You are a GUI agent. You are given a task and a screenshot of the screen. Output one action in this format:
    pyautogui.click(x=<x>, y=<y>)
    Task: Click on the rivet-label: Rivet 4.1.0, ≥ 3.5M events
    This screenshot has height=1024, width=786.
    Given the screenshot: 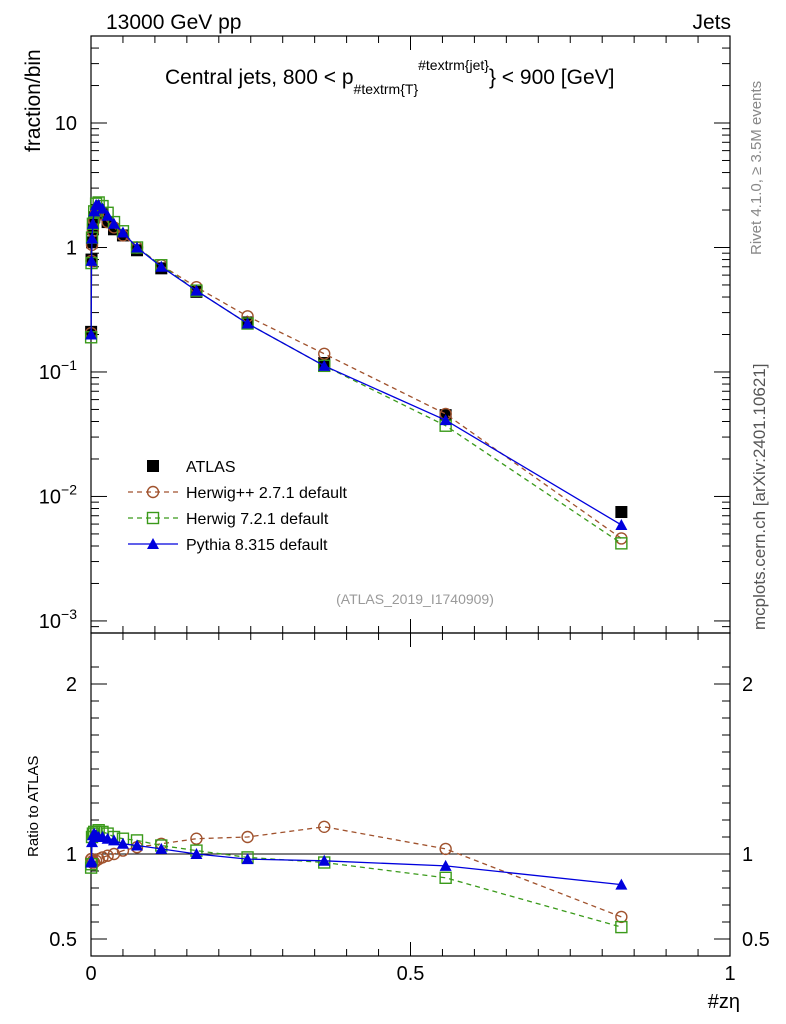 What is the action you would take?
    pyautogui.click(x=756, y=168)
    